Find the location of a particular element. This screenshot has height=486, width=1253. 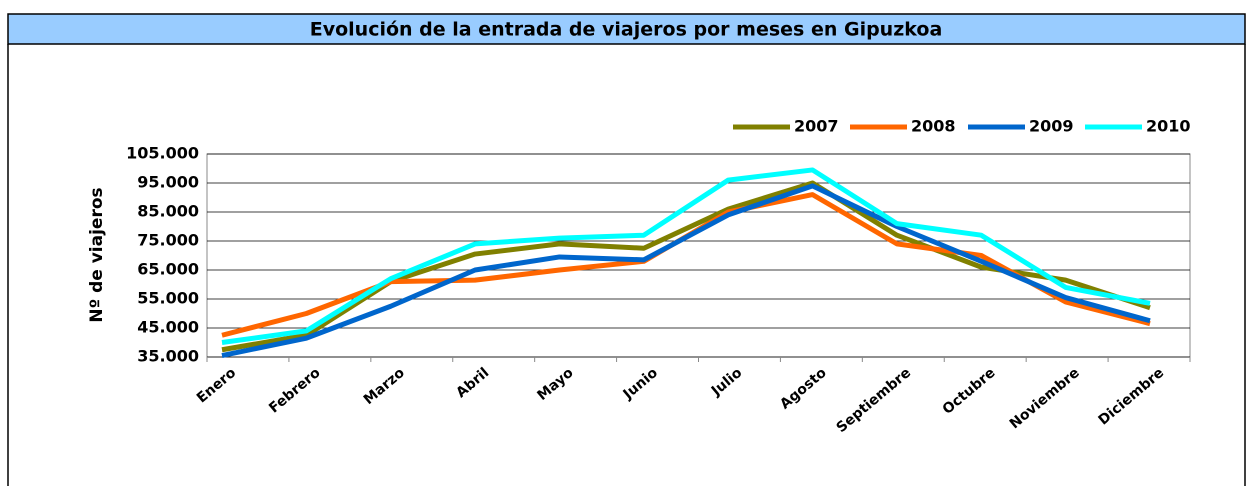

x-tick-label: Octubre is located at coordinates (969, 391).